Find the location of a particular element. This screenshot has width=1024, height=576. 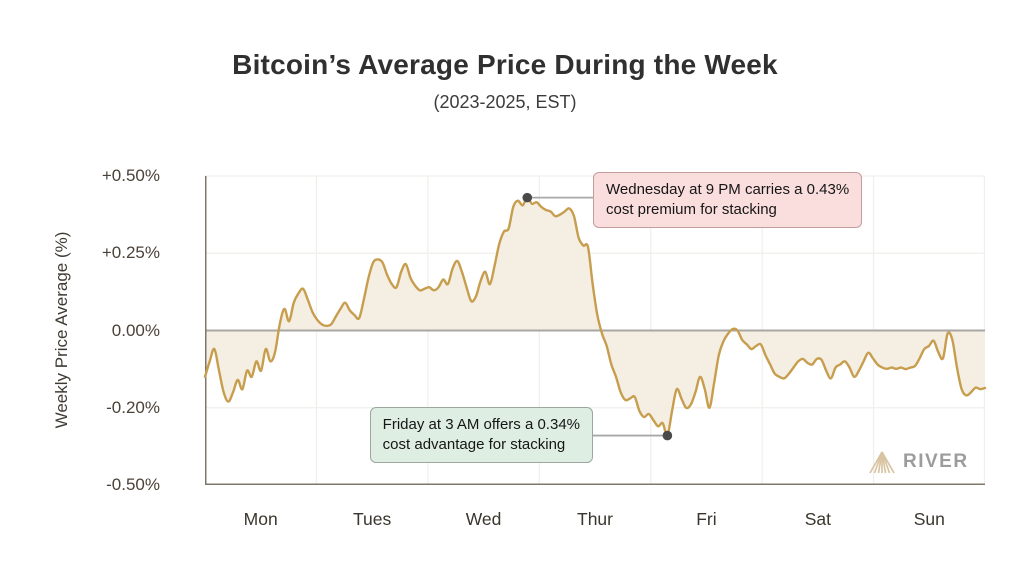

brand-logo: RIVER is located at coordinates (918, 461).